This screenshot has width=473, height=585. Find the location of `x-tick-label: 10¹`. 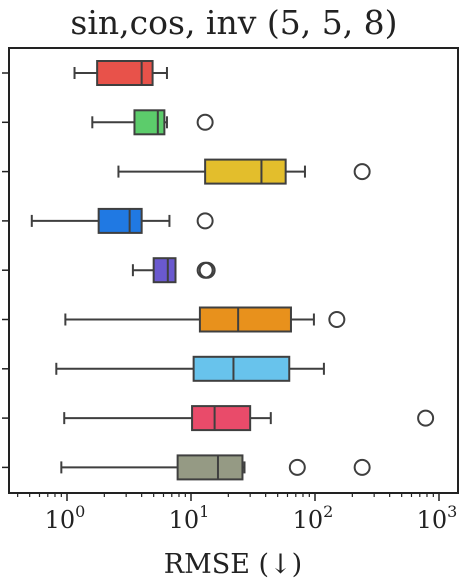

x-tick-label: 10¹ is located at coordinates (189, 518).